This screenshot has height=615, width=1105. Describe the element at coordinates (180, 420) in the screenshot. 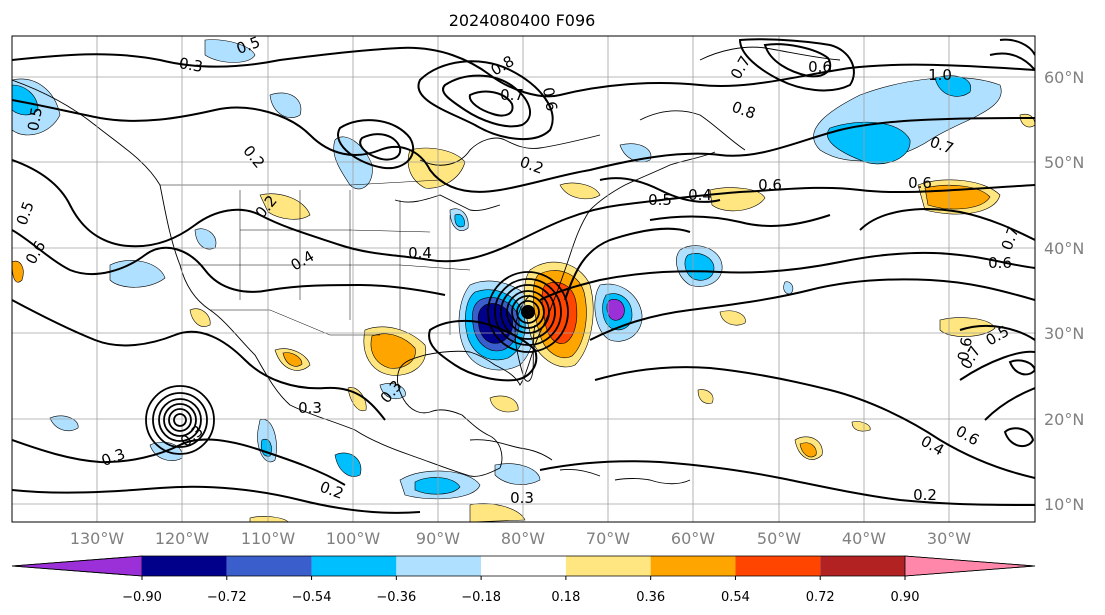

I see `pacific-storm-contours` at that location.